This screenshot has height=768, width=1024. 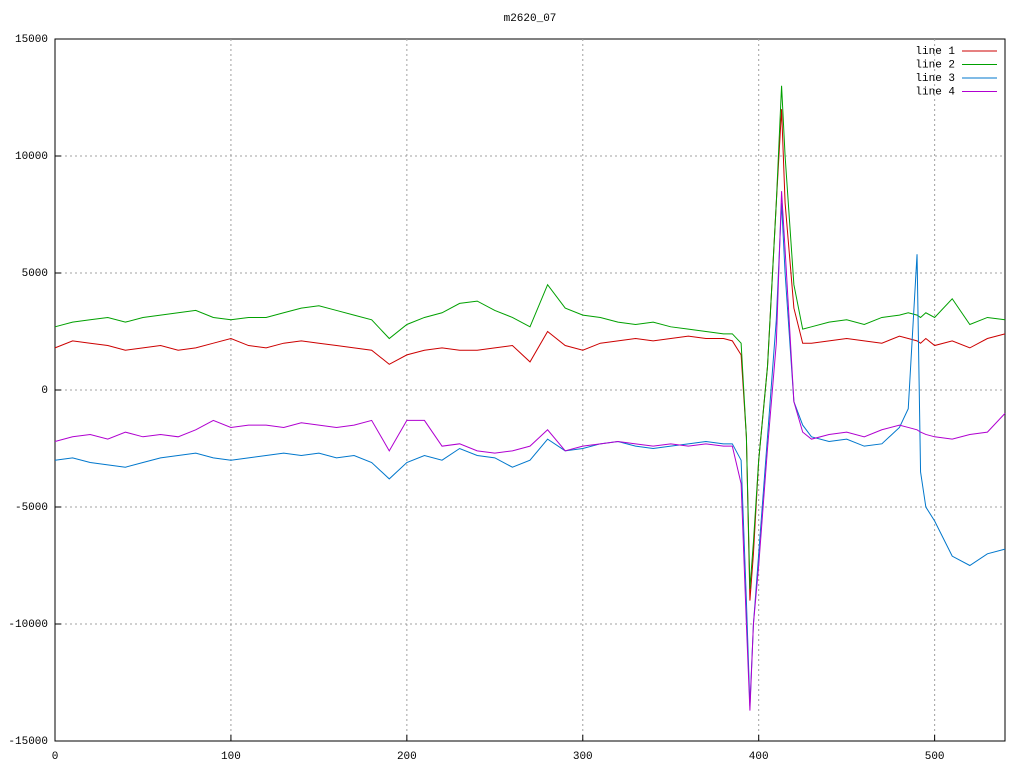 What do you see at coordinates (407, 757) in the screenshot?
I see `x-tick-label: 200` at bounding box center [407, 757].